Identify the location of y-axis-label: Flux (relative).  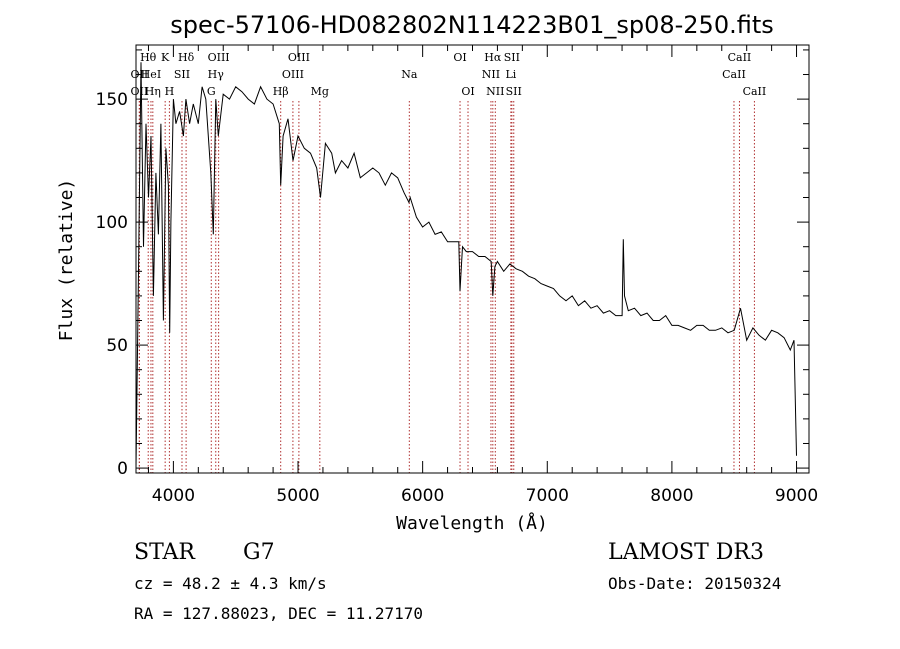
(66, 260).